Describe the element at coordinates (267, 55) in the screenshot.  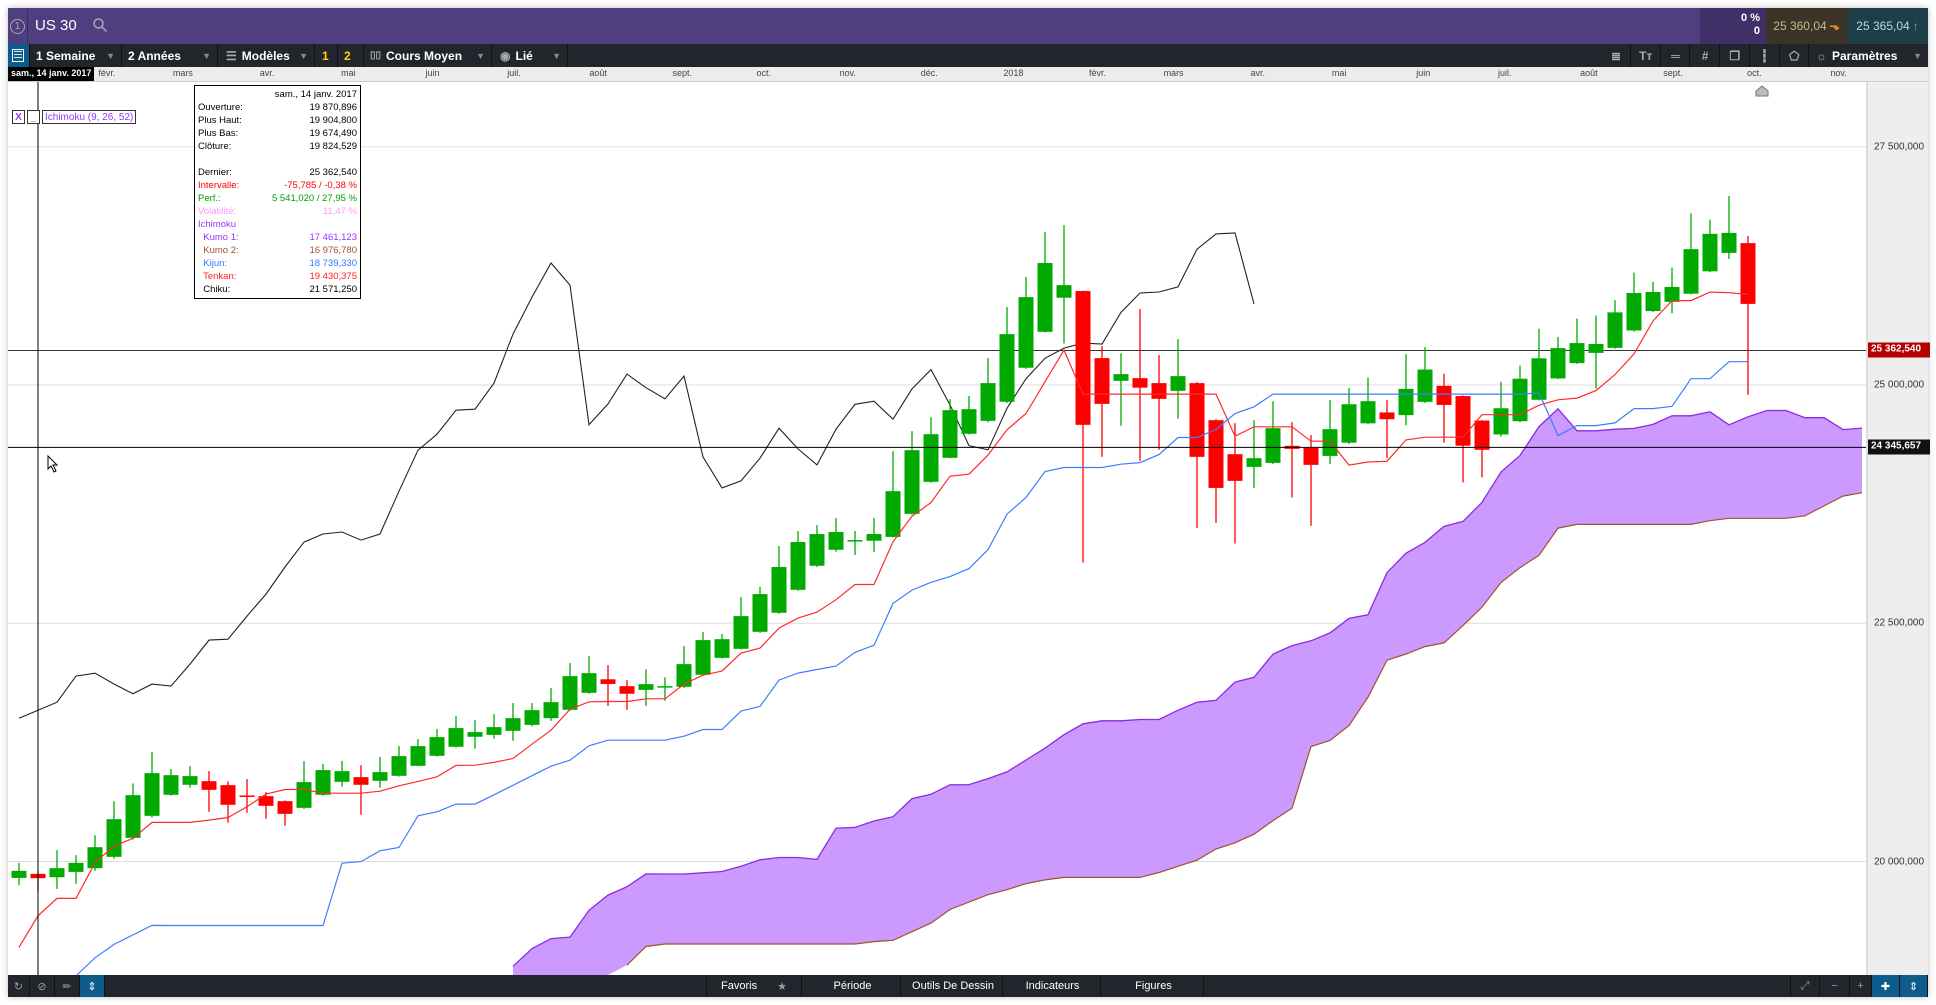
I see `models-dropdown: ☰ Modèles ▼` at that location.